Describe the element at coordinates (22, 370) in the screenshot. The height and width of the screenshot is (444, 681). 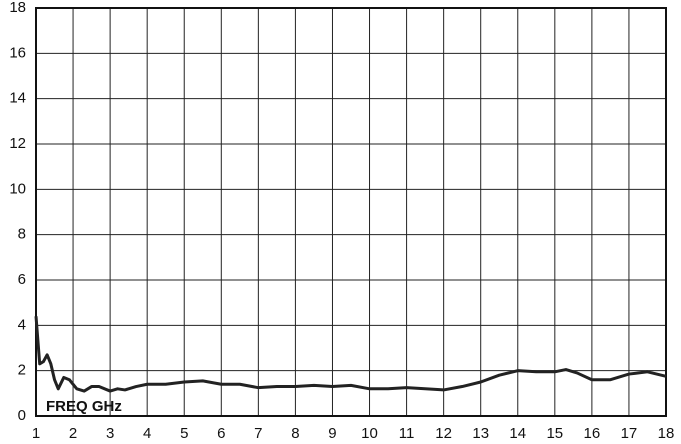
I see `y-tick-label: 2` at that location.